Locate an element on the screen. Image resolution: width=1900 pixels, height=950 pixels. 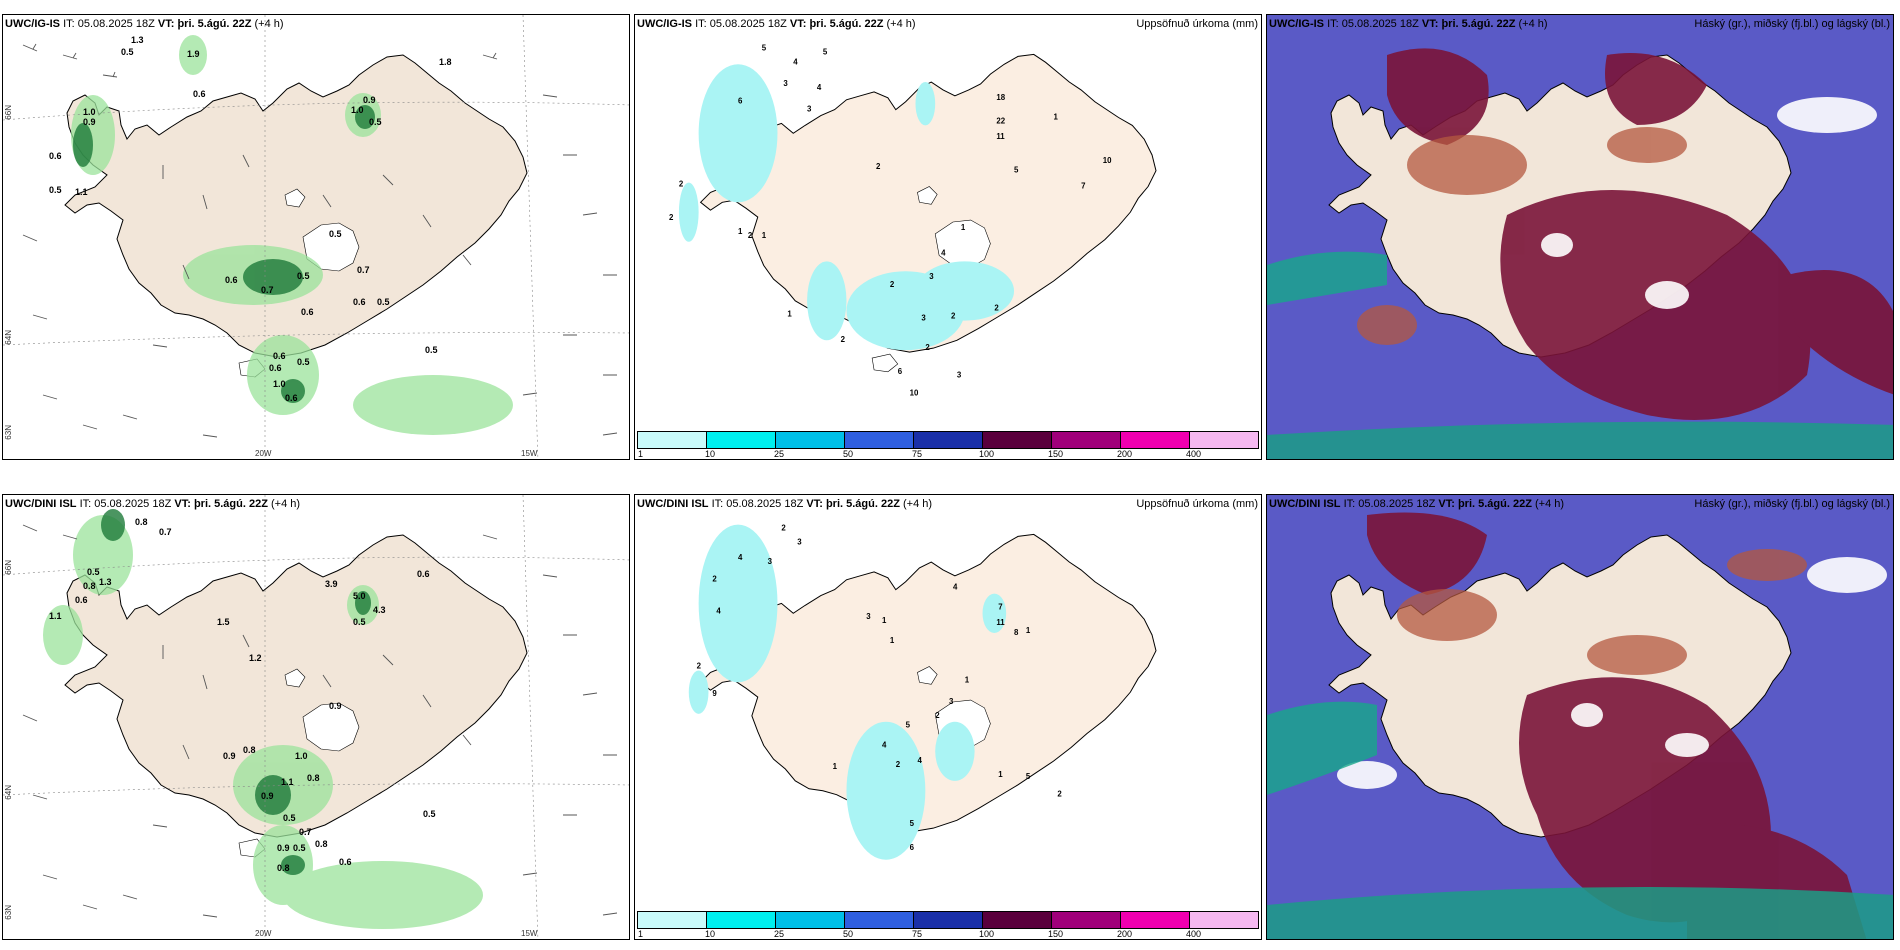
lat-label: 66N is located at coordinates (8, 112).